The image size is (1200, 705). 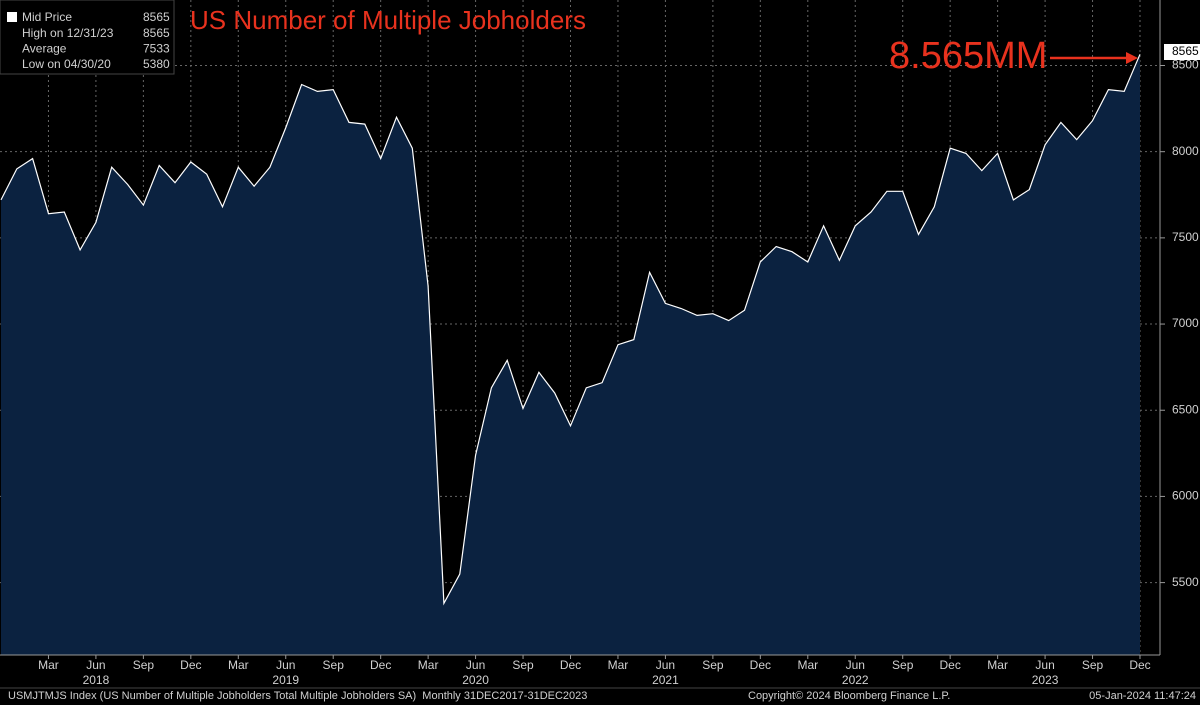 I want to click on y-tick-label: 7500, so click(x=1185, y=237).